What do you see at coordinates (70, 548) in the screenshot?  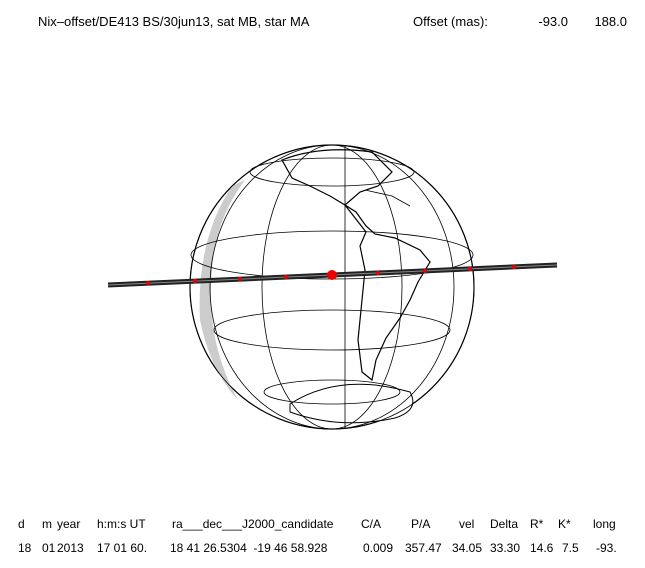 I see `table-cell: 2013` at bounding box center [70, 548].